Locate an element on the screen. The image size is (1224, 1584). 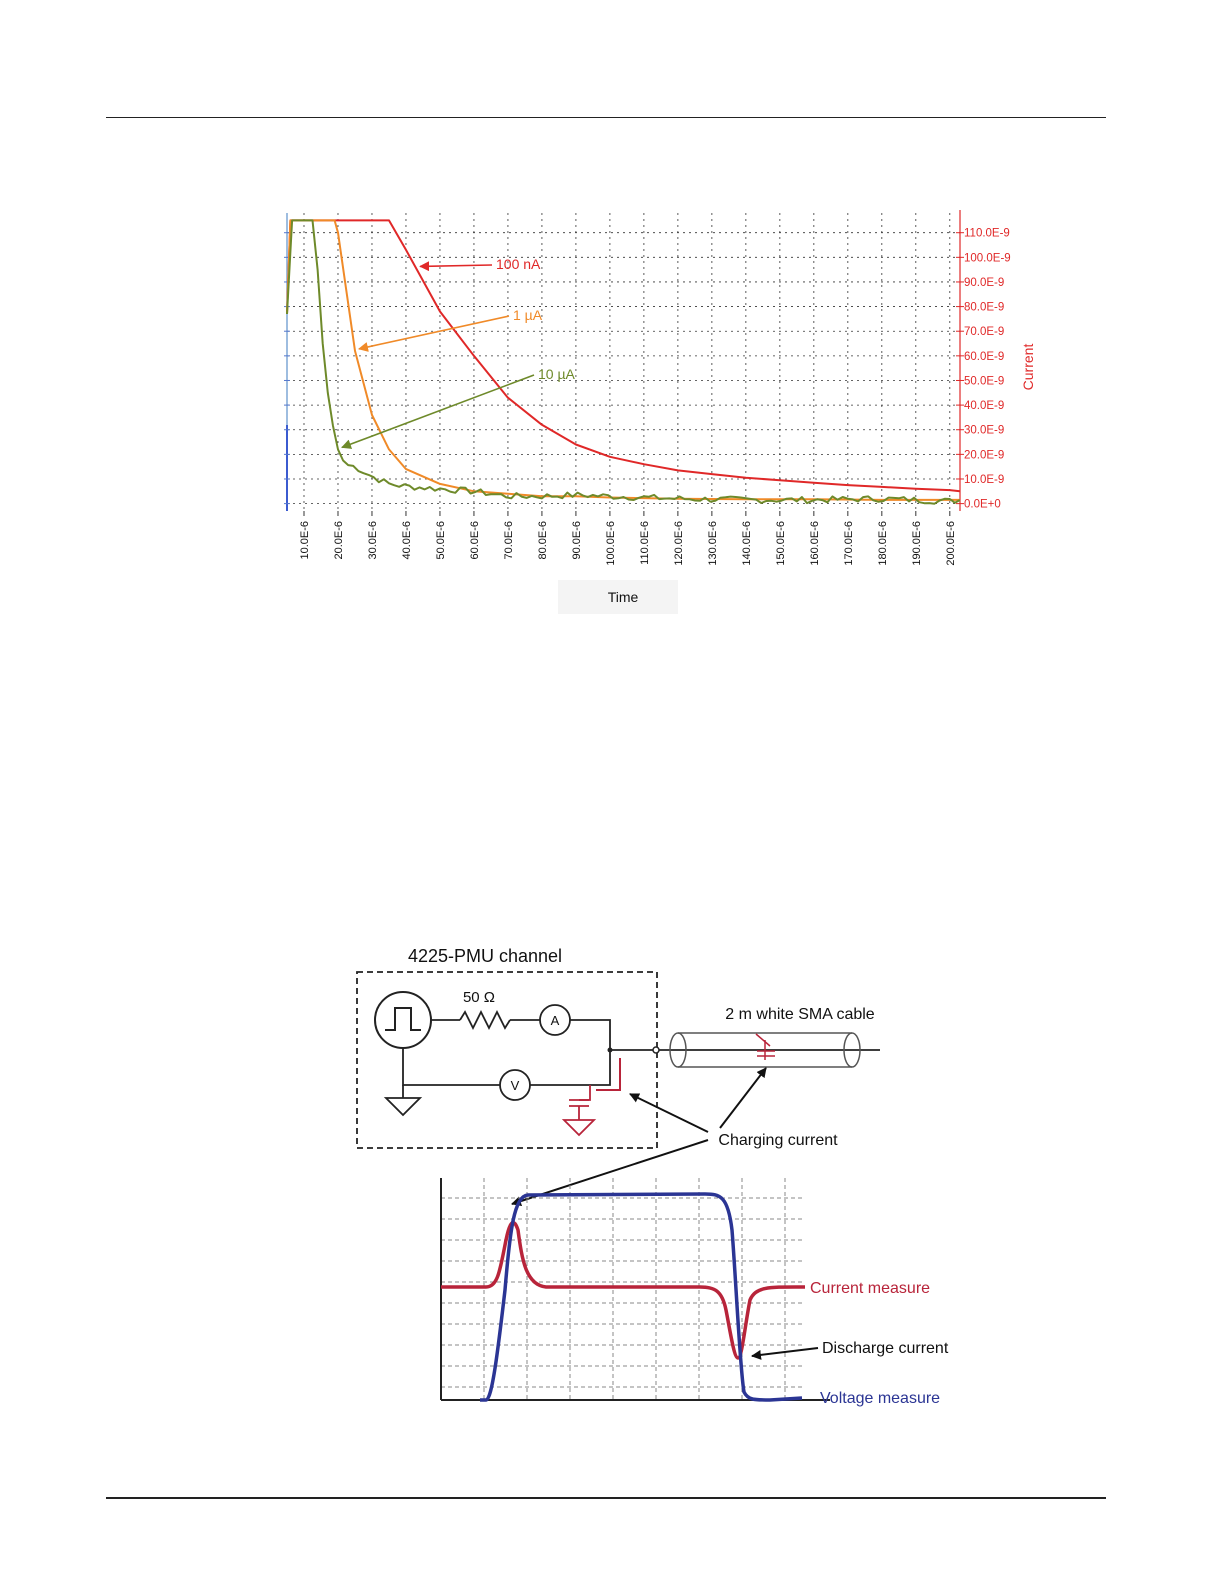
y-tick-label: 0.0E+0 is located at coordinates (982, 505).